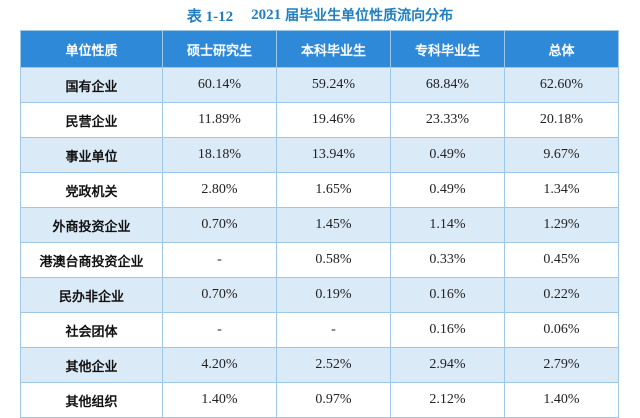 Image resolution: width=640 pixels, height=418 pixels. I want to click on cell-value: 0.33%, so click(447, 260).